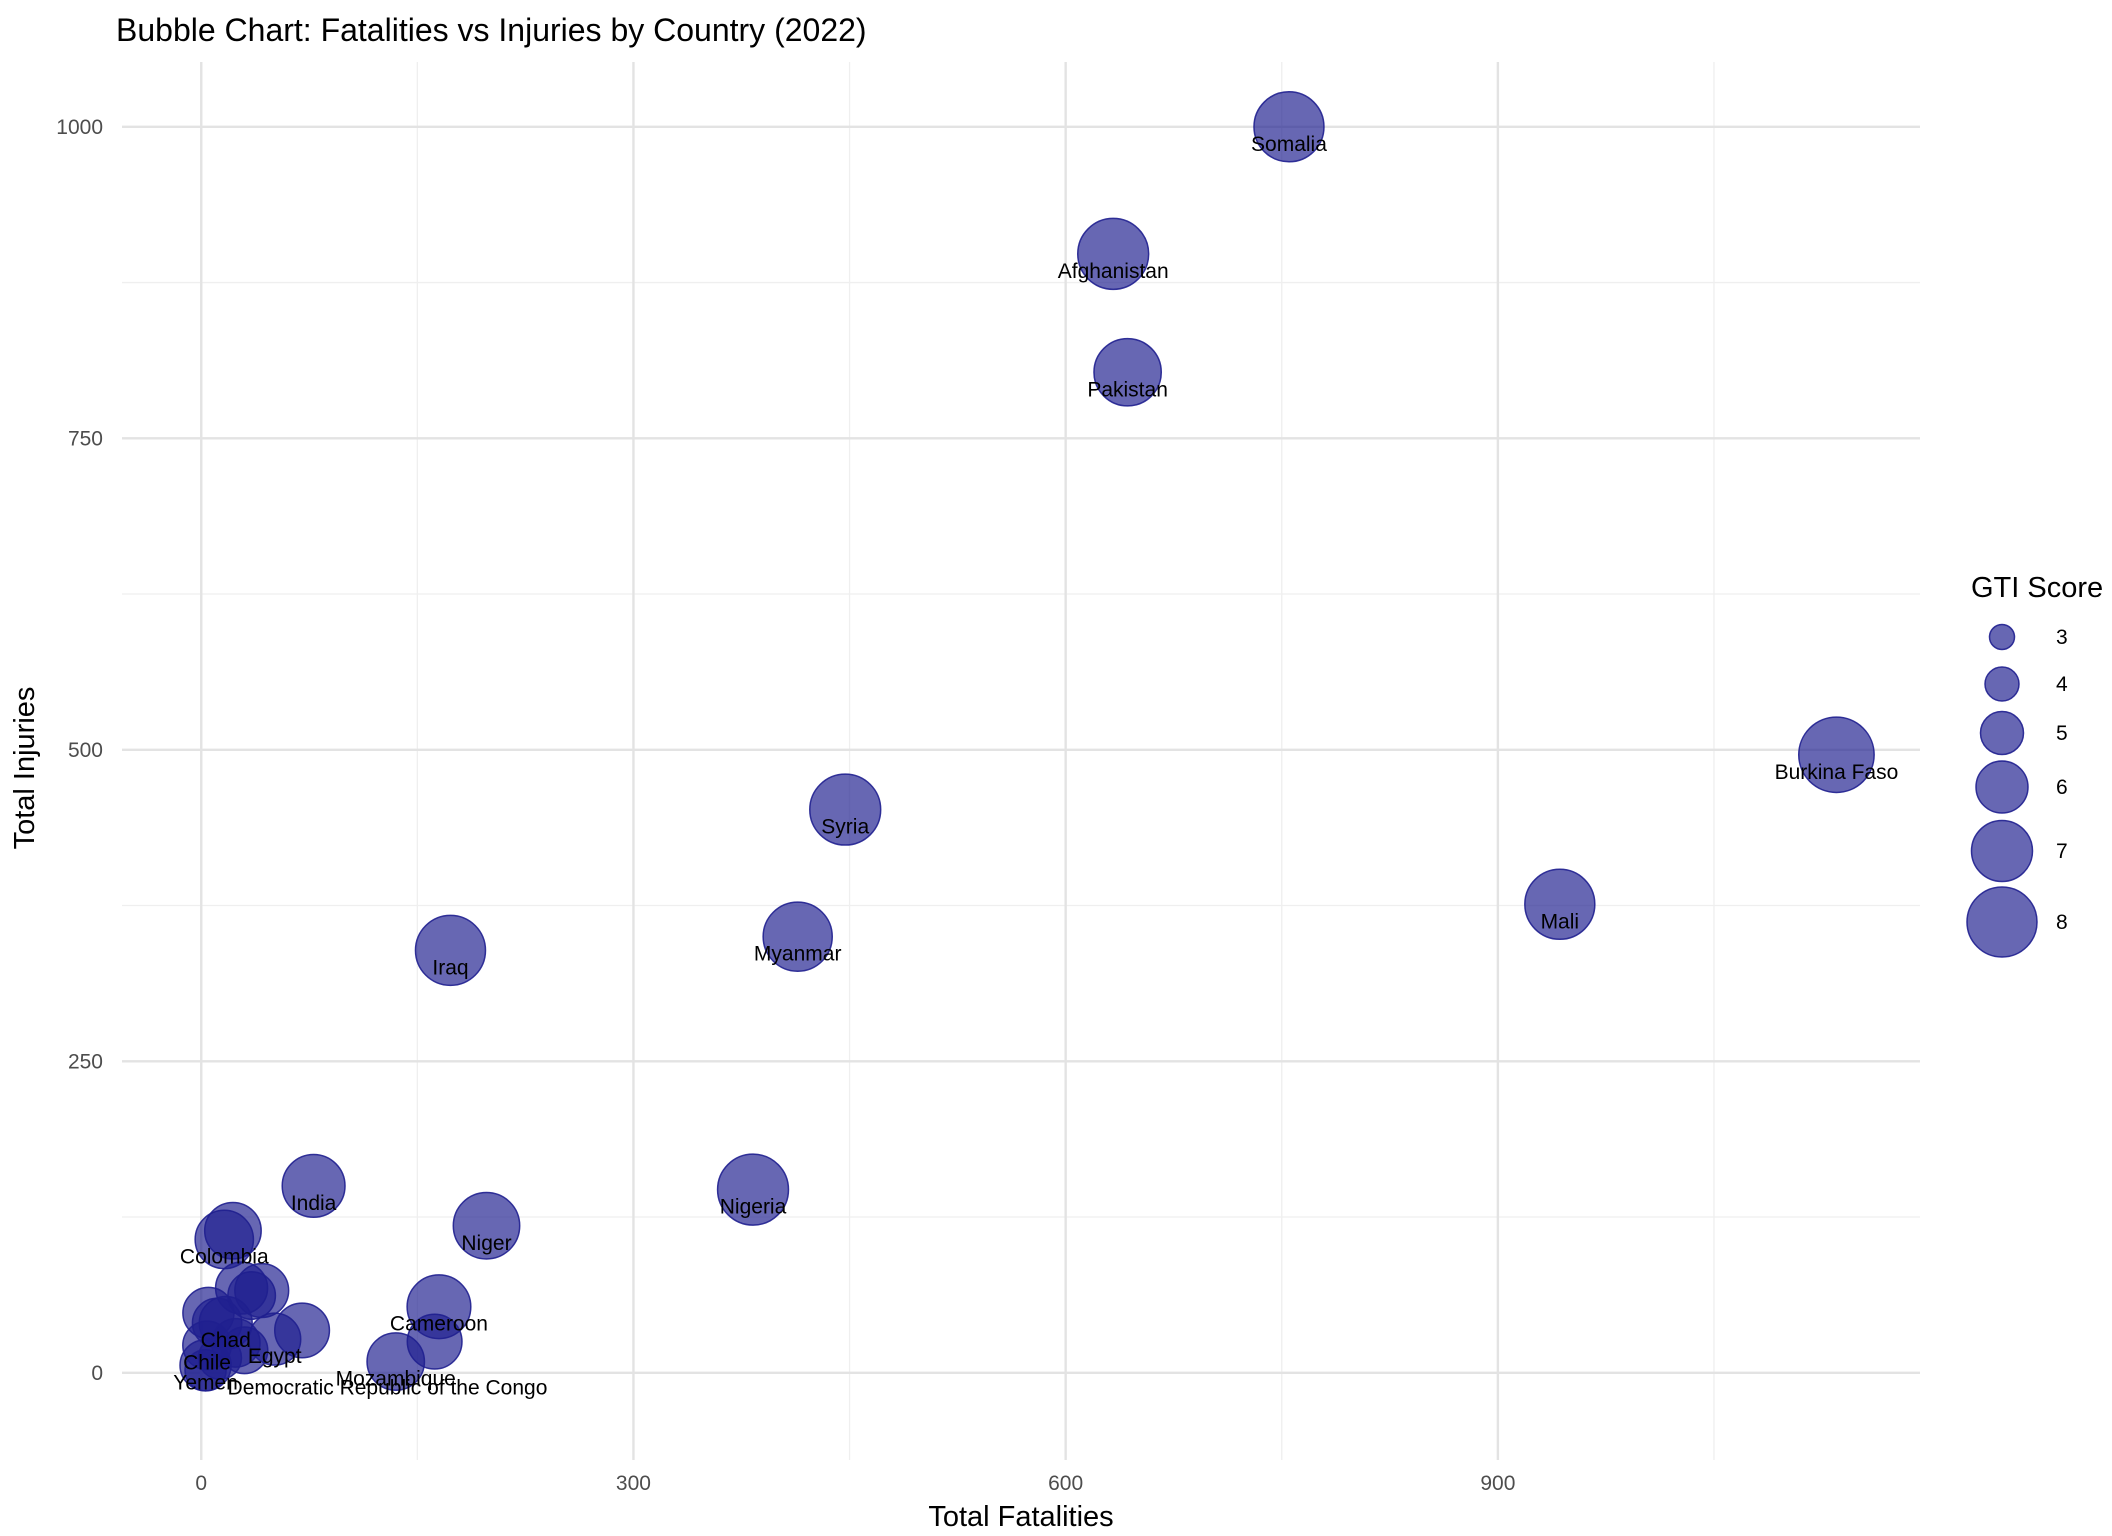  I want to click on legend-label: 7, so click(2062, 851).